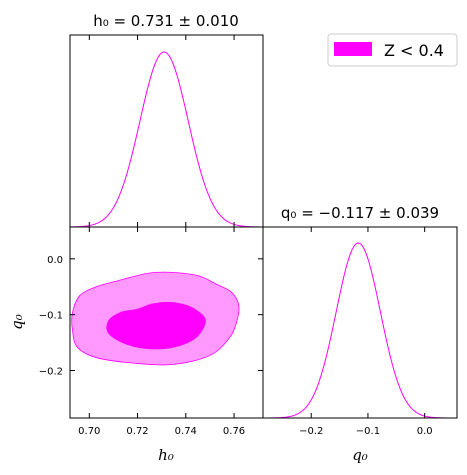 This screenshot has width=467, height=475. Describe the element at coordinates (137, 431) in the screenshot. I see `h0-x-tick-label: 0.72` at that location.